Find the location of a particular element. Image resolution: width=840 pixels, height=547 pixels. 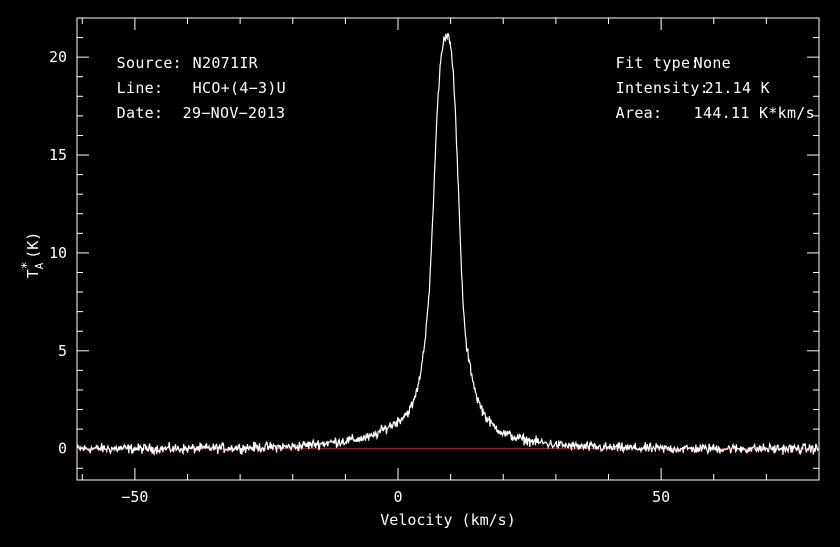

y-tick-label: 5 is located at coordinates (62, 351).